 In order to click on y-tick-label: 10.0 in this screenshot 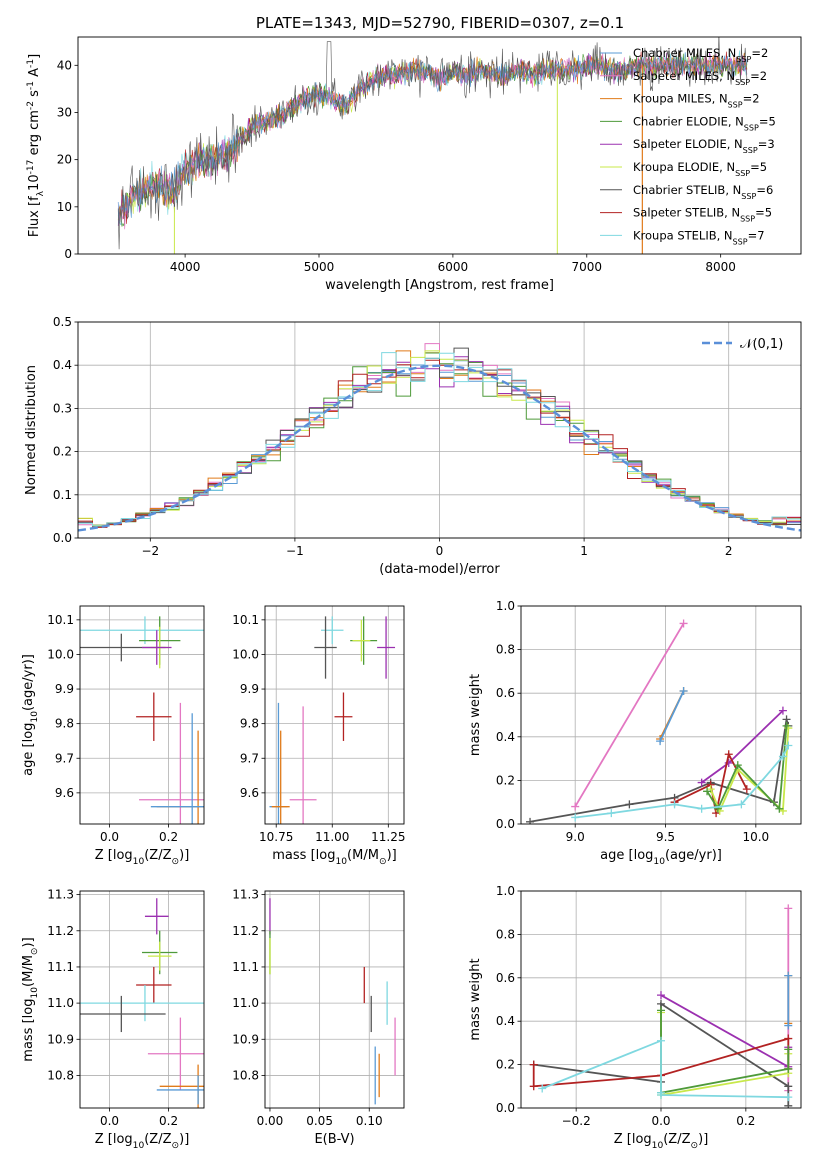, I will do `click(245, 654)`.